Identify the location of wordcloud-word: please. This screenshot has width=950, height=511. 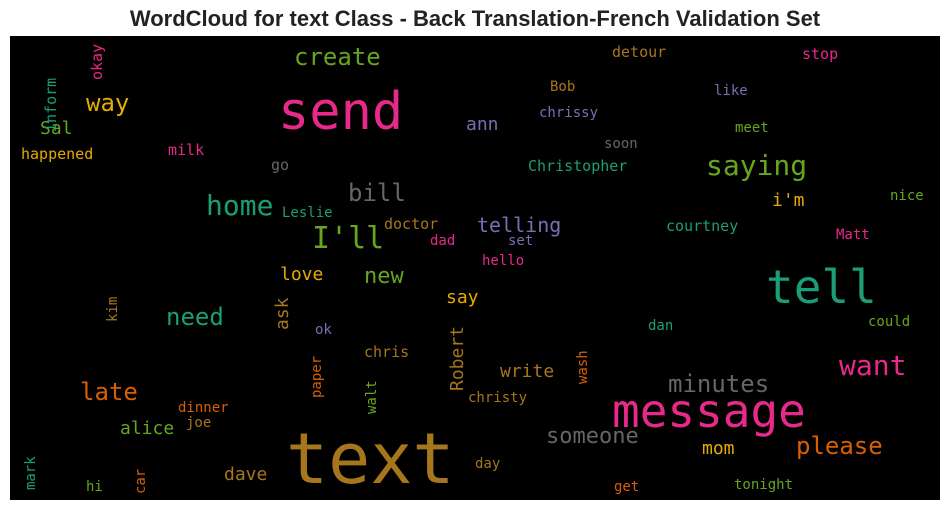
(839, 446).